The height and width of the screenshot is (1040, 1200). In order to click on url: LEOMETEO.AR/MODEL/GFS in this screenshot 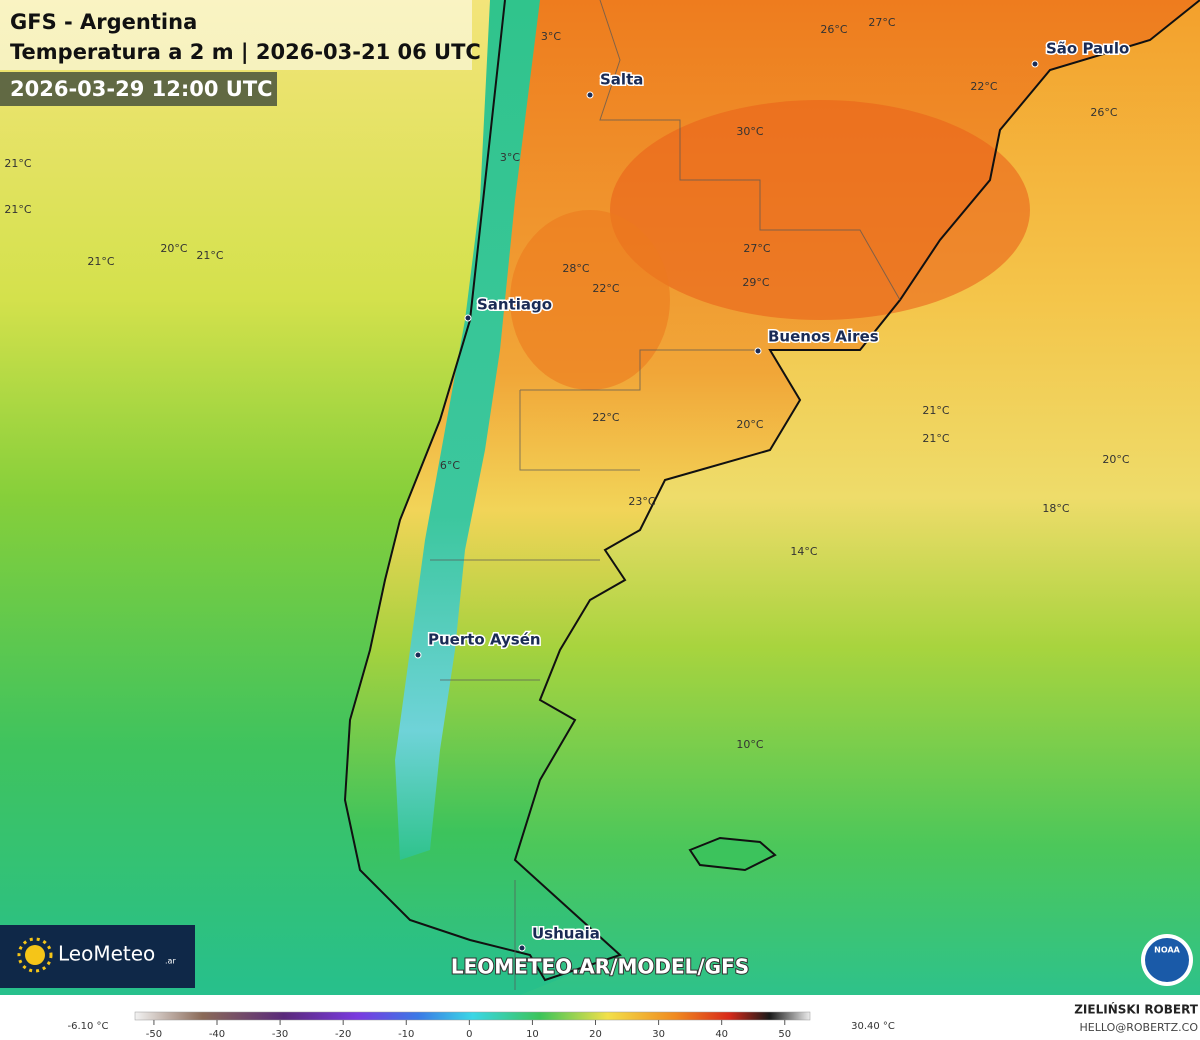, I will do `click(600, 967)`.